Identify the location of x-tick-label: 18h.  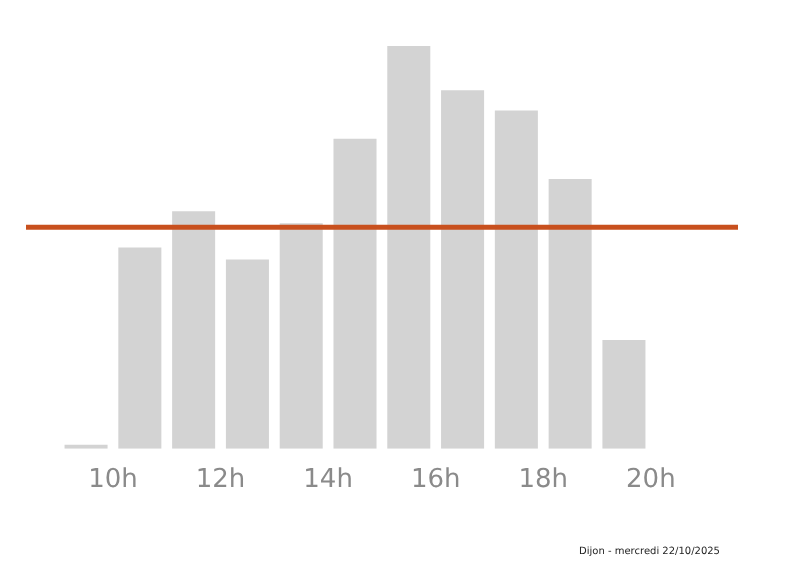
(543, 480).